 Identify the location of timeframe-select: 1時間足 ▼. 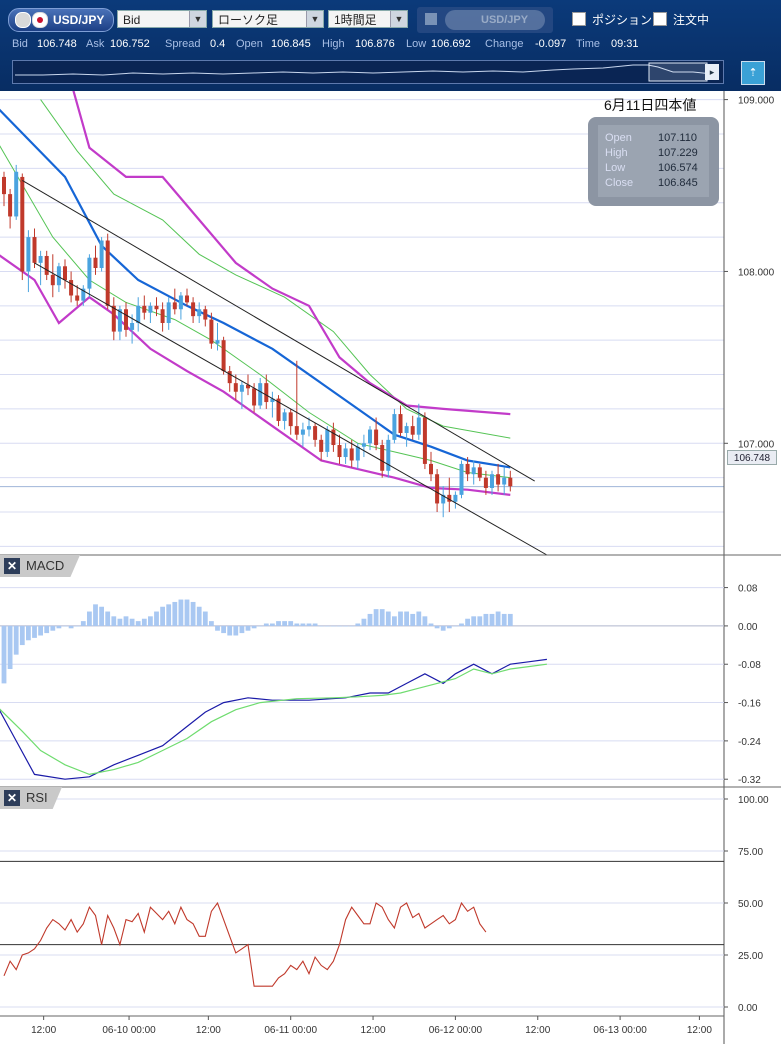
(368, 19).